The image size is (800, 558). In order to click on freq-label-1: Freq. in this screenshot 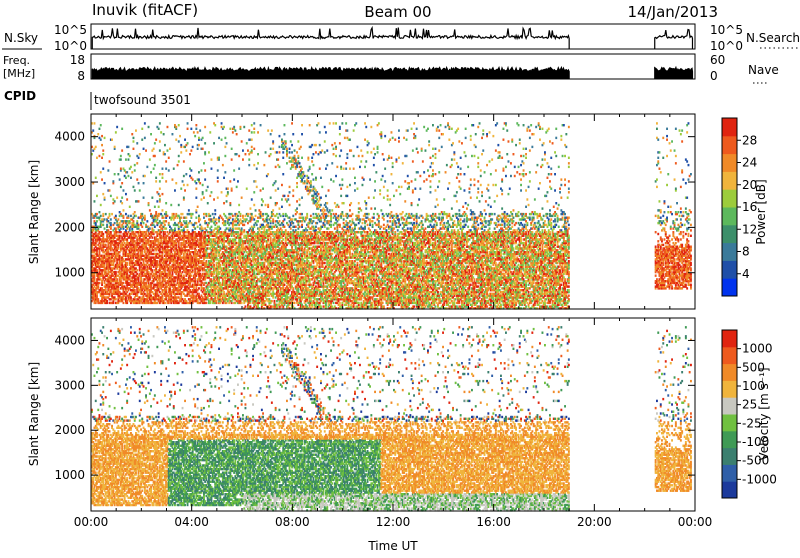, I will do `click(16, 60)`.